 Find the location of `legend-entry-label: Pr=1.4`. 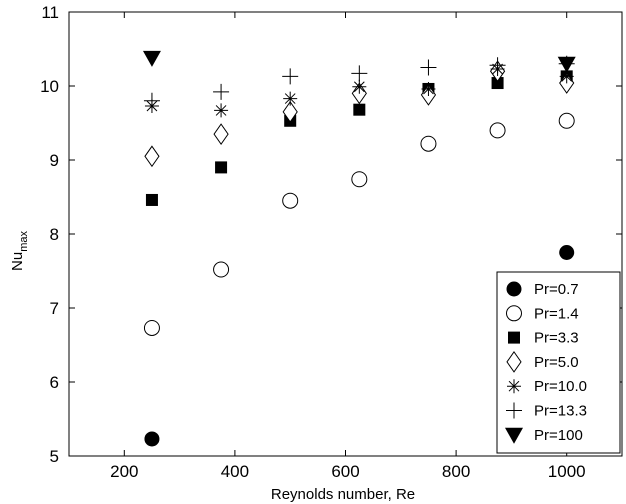

legend-entry-label: Pr=1.4 is located at coordinates (556, 313).